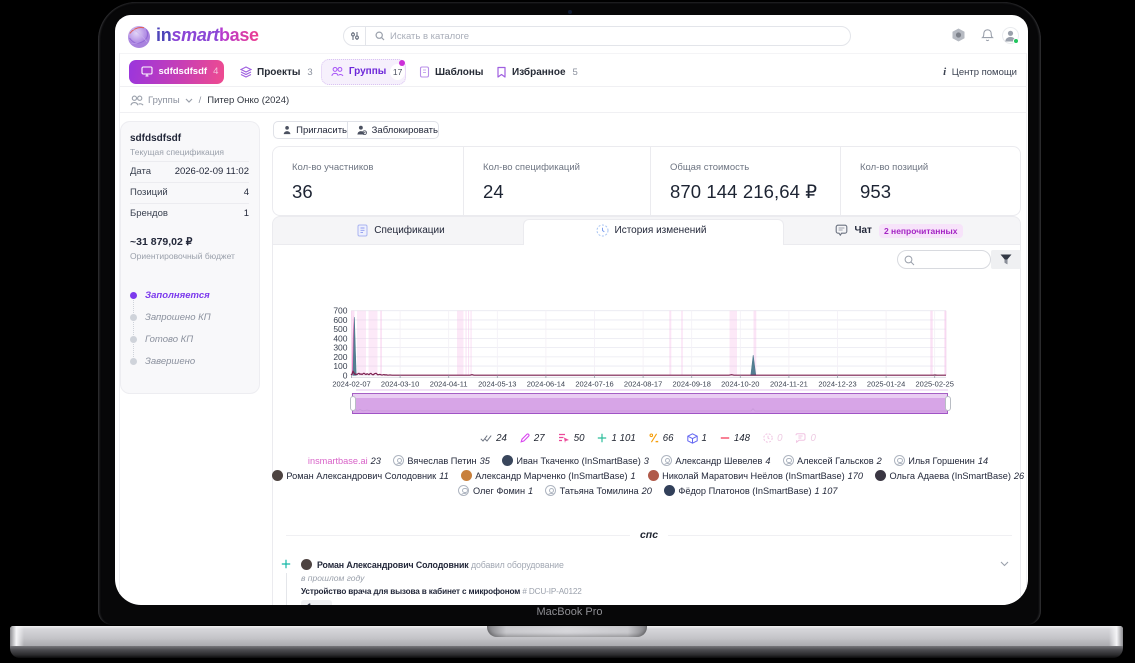 The image size is (1135, 663). I want to click on svg-text: 2024-07-16, so click(594, 383).